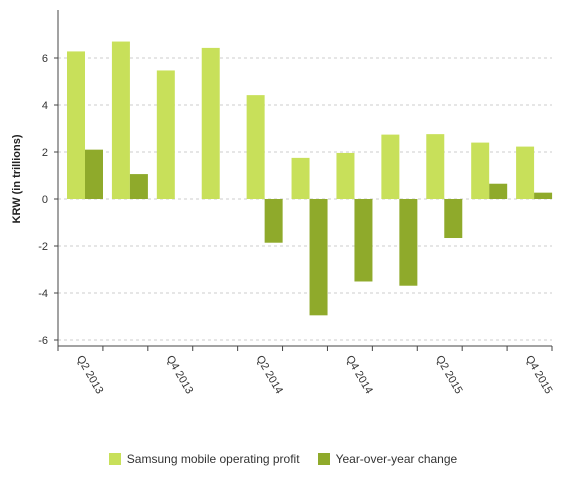 The image size is (566, 478). What do you see at coordinates (43, 247) in the screenshot?
I see `y-tick-label: -2` at bounding box center [43, 247].